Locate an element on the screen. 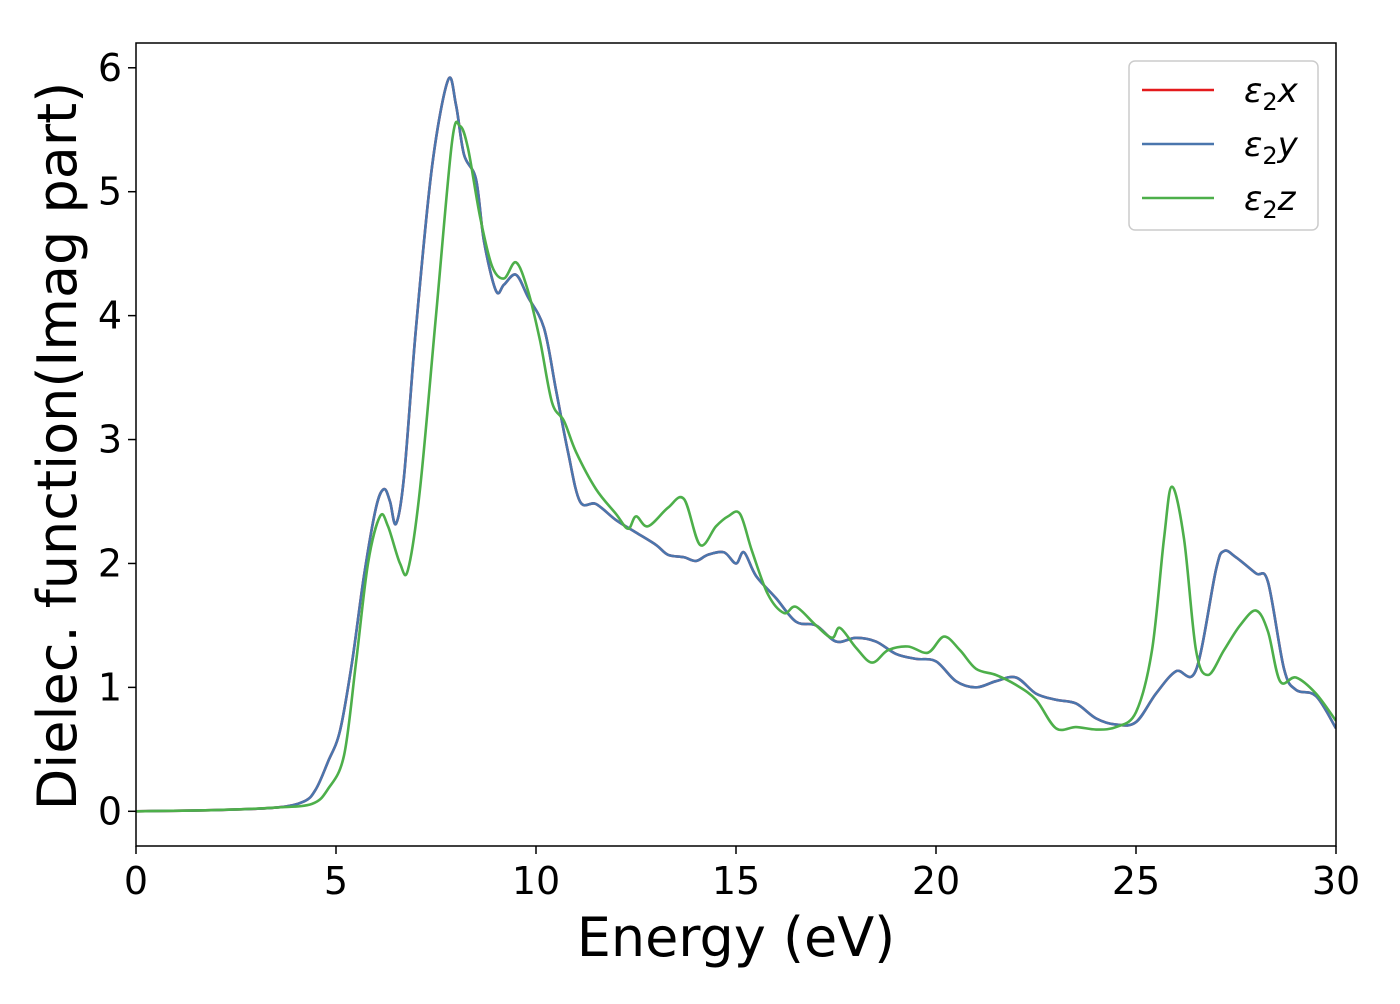 The width and height of the screenshot is (1400, 1004). x-tick-label: 10 is located at coordinates (536, 881).